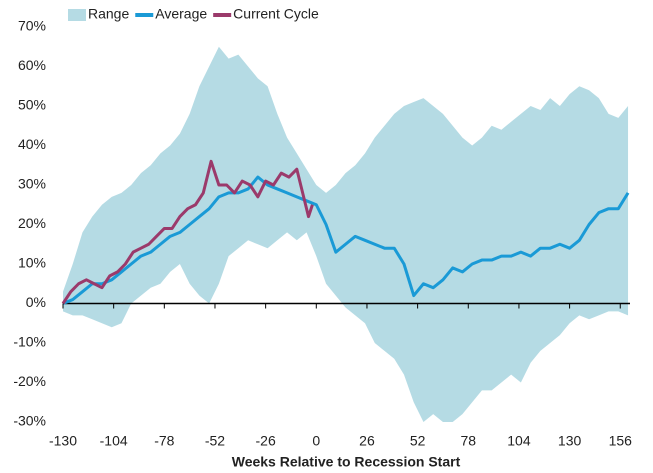 The image size is (653, 473). I want to click on x-tick-label: -78, so click(164, 441).